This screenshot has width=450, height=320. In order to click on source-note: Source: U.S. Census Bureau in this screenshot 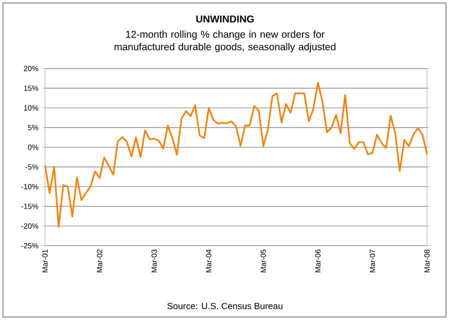, I will do `click(224, 306)`.